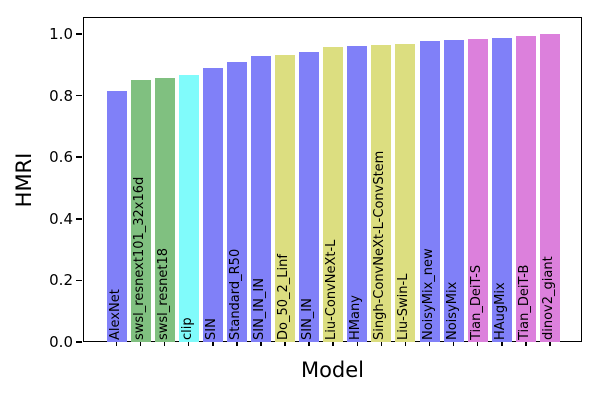 This screenshot has height=400, width=600. I want to click on y-tick-label: 1.0, so click(61, 34).